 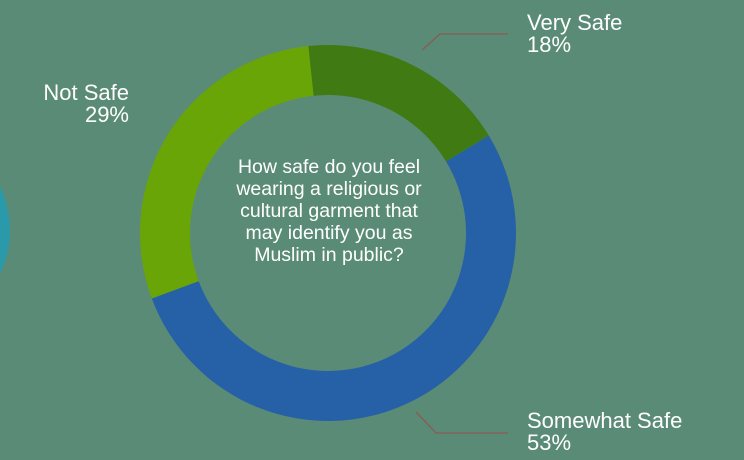 I want to click on label-somewhat-safe: Somewhat Safe 53%, so click(x=604, y=432).